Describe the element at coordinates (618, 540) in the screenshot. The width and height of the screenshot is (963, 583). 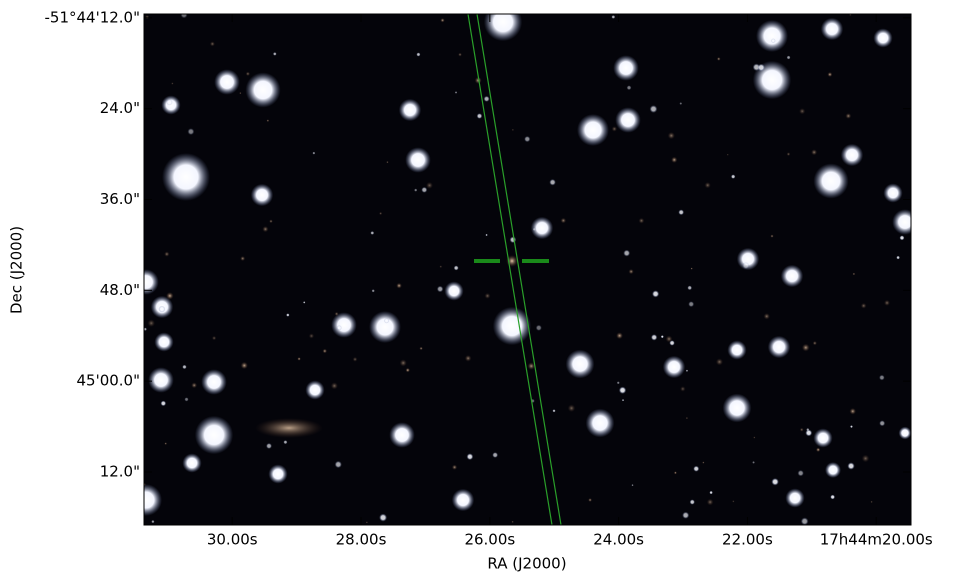
I see `x-tick-label: 24.00s` at that location.